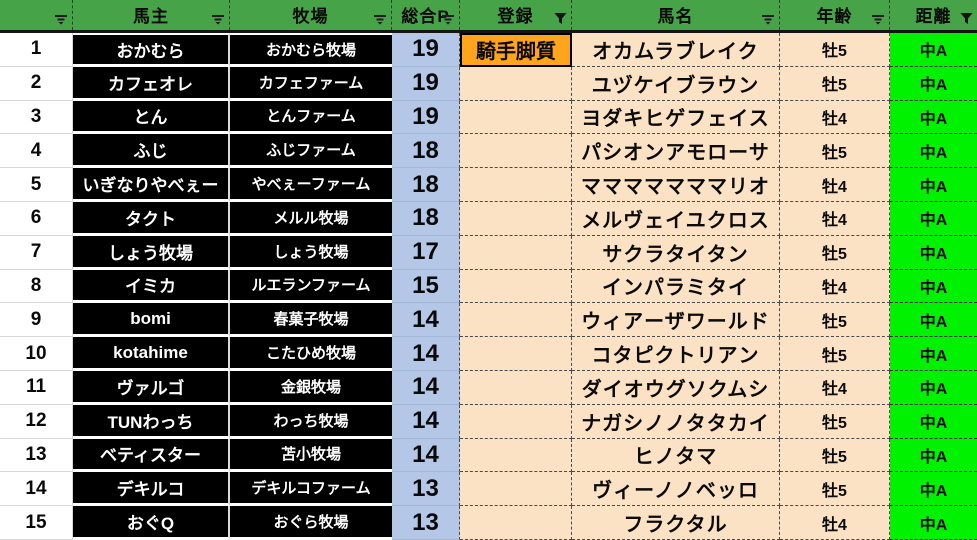 This screenshot has height=540, width=977. What do you see at coordinates (676, 455) in the screenshot?
I see `cell-horse: ヒノタマ` at bounding box center [676, 455].